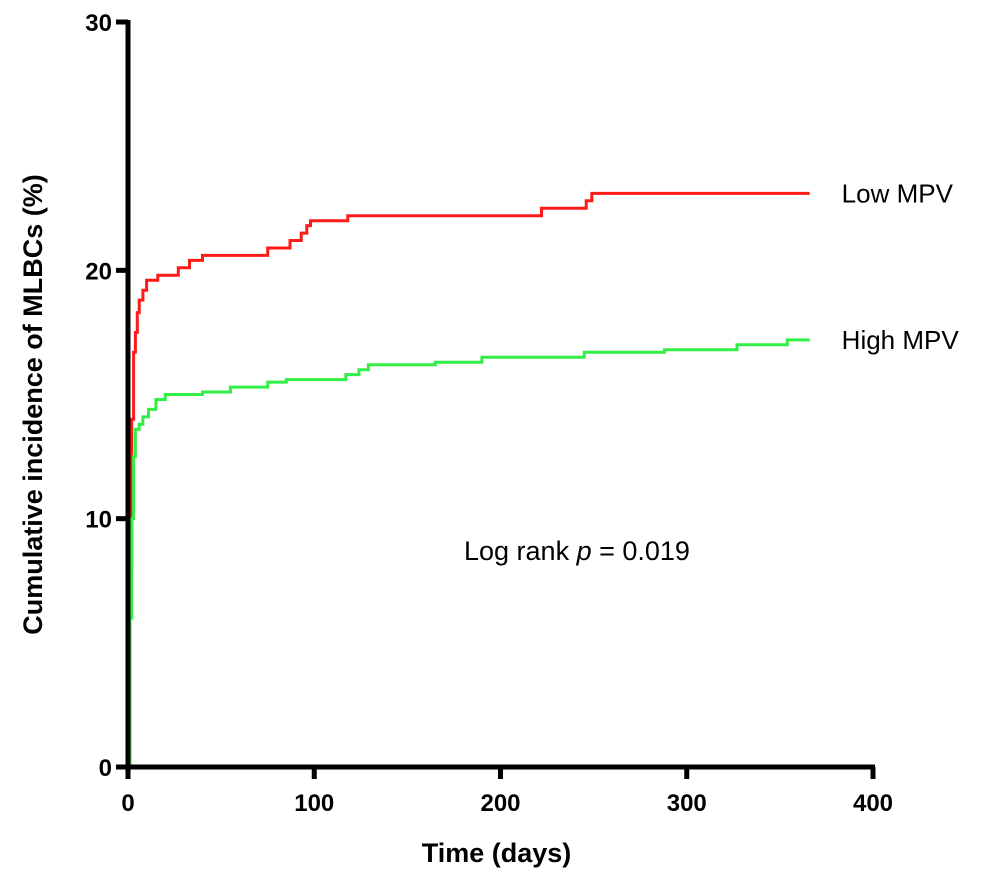  I want to click on y-tick-label: 10, so click(98, 520).